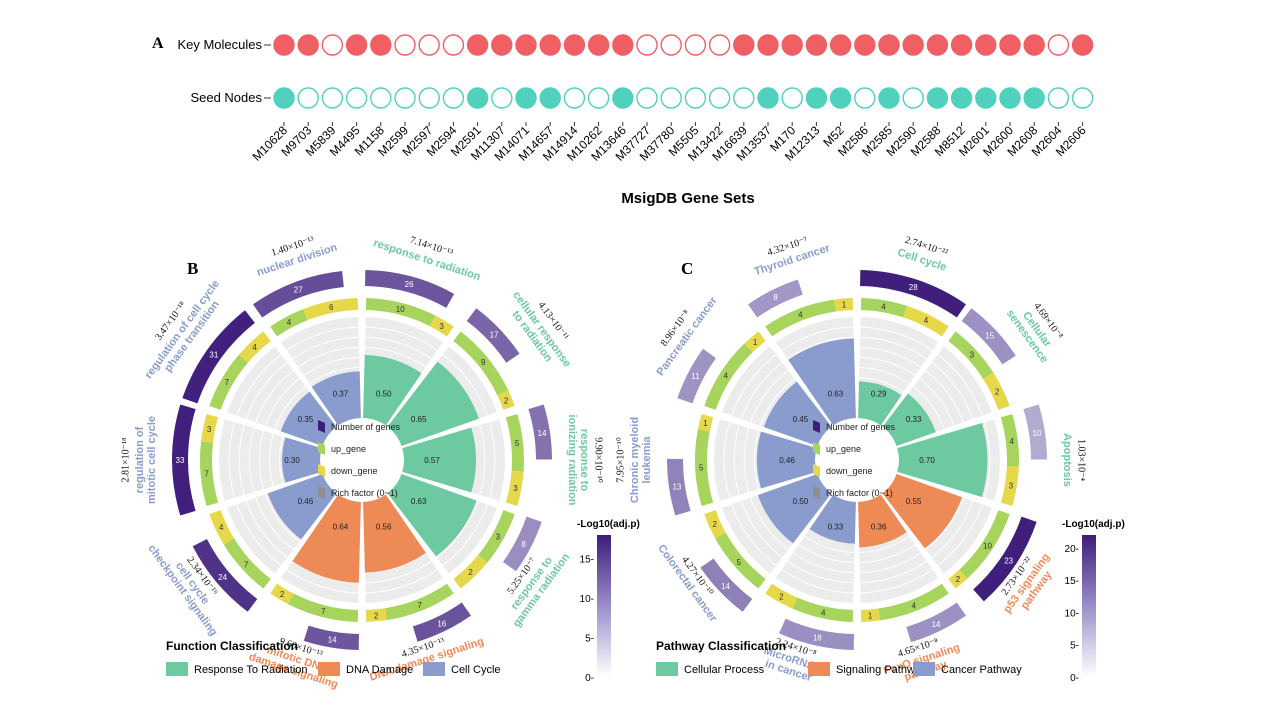 The image size is (1277, 720). Describe the element at coordinates (232, 646) in the screenshot. I see `classification-title: Function Classification` at that location.